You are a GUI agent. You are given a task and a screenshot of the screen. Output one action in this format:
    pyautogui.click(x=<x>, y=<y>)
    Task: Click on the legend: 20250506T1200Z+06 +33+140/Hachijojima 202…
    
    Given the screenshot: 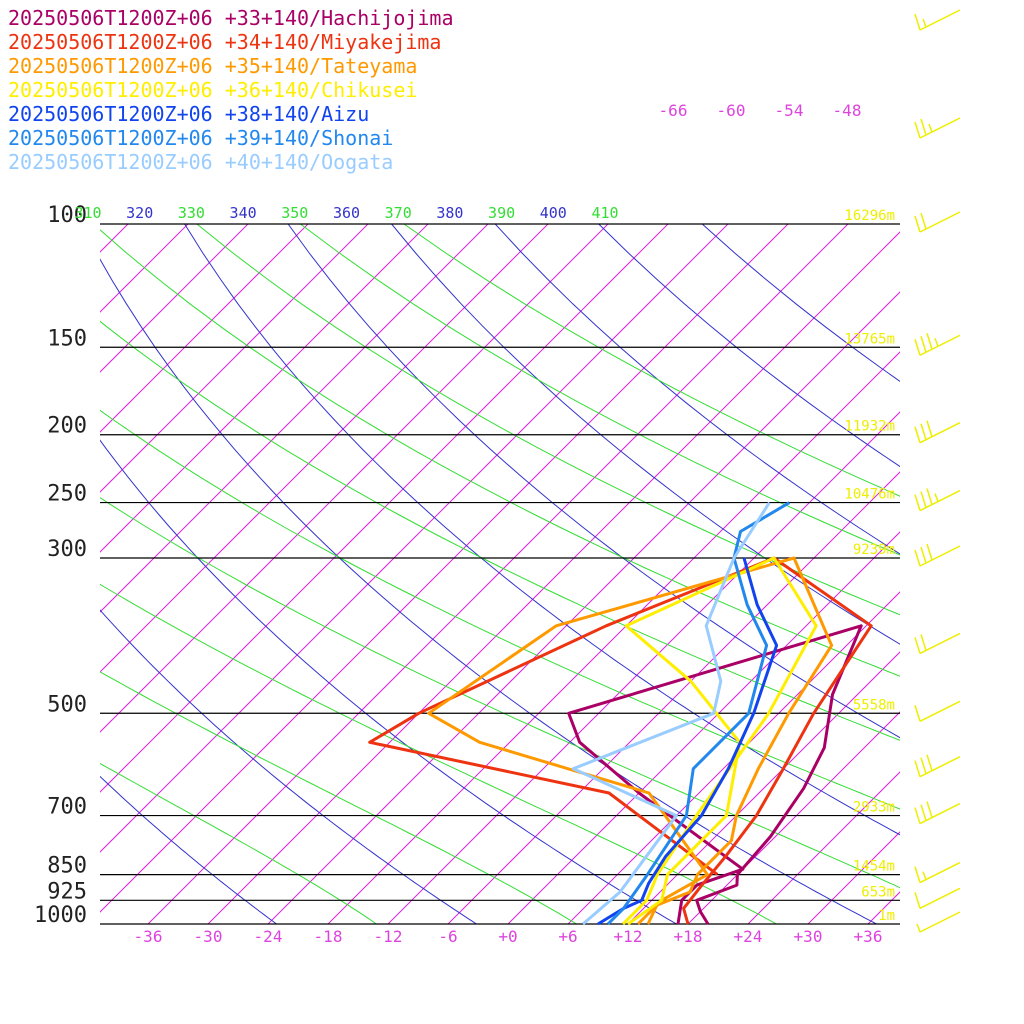 What is the action you would take?
    pyautogui.click(x=231, y=90)
    